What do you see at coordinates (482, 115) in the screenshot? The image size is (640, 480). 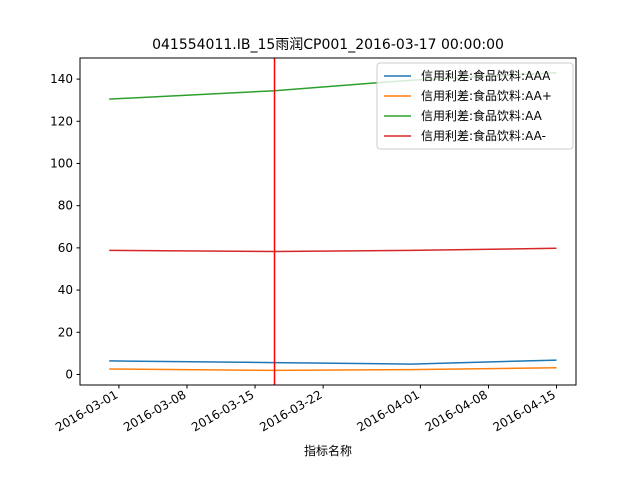 I see `legend-label-2: 信用利差:食品饮料:AA` at bounding box center [482, 115].